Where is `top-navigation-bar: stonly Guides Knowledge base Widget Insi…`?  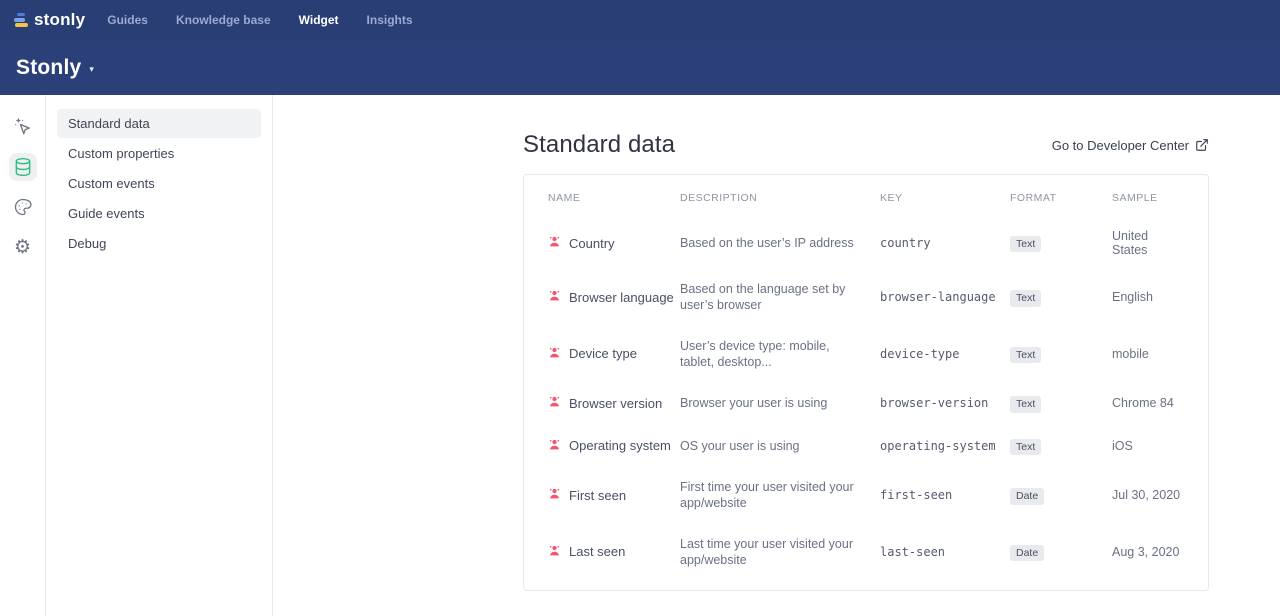
top-navigation-bar: stonly Guides Knowledge base Widget Insi… is located at coordinates (640, 20).